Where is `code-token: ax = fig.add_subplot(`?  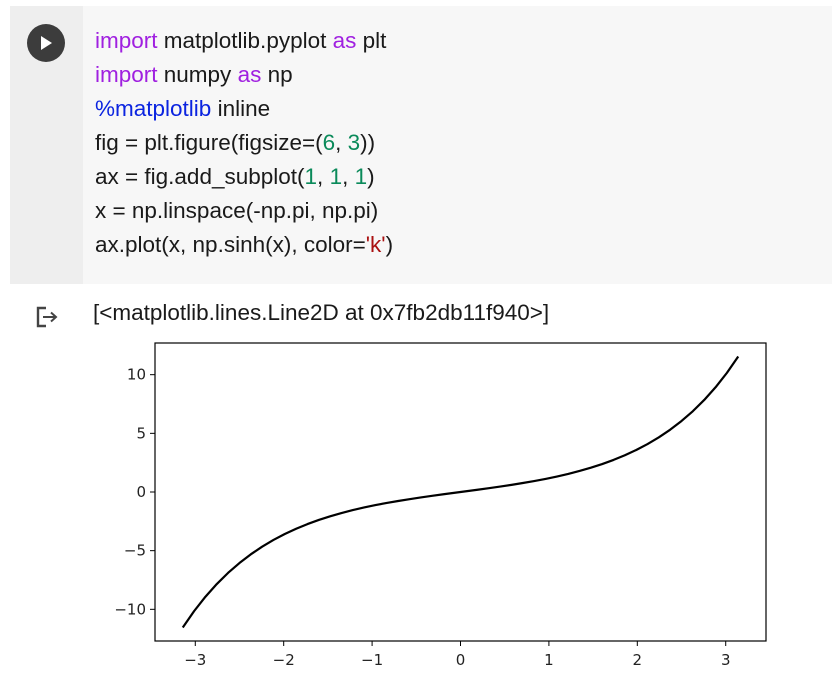
code-token: ax = fig.add_subplot( is located at coordinates (200, 176).